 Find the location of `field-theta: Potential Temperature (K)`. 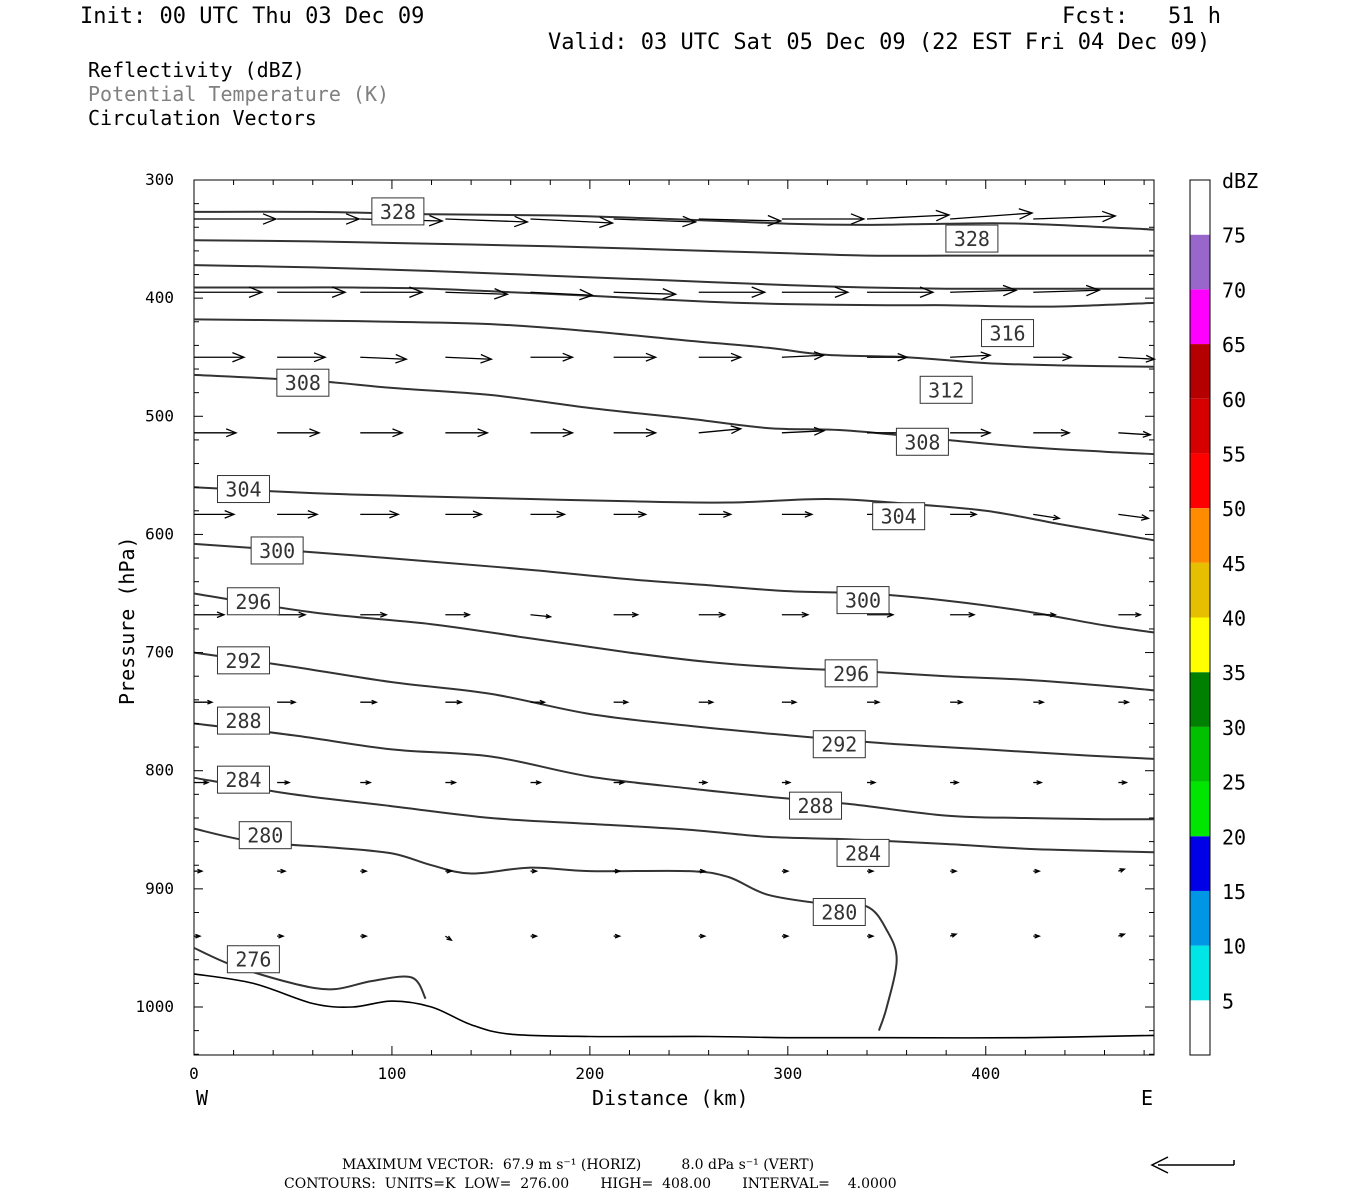

field-theta: Potential Temperature (K) is located at coordinates (239, 94).